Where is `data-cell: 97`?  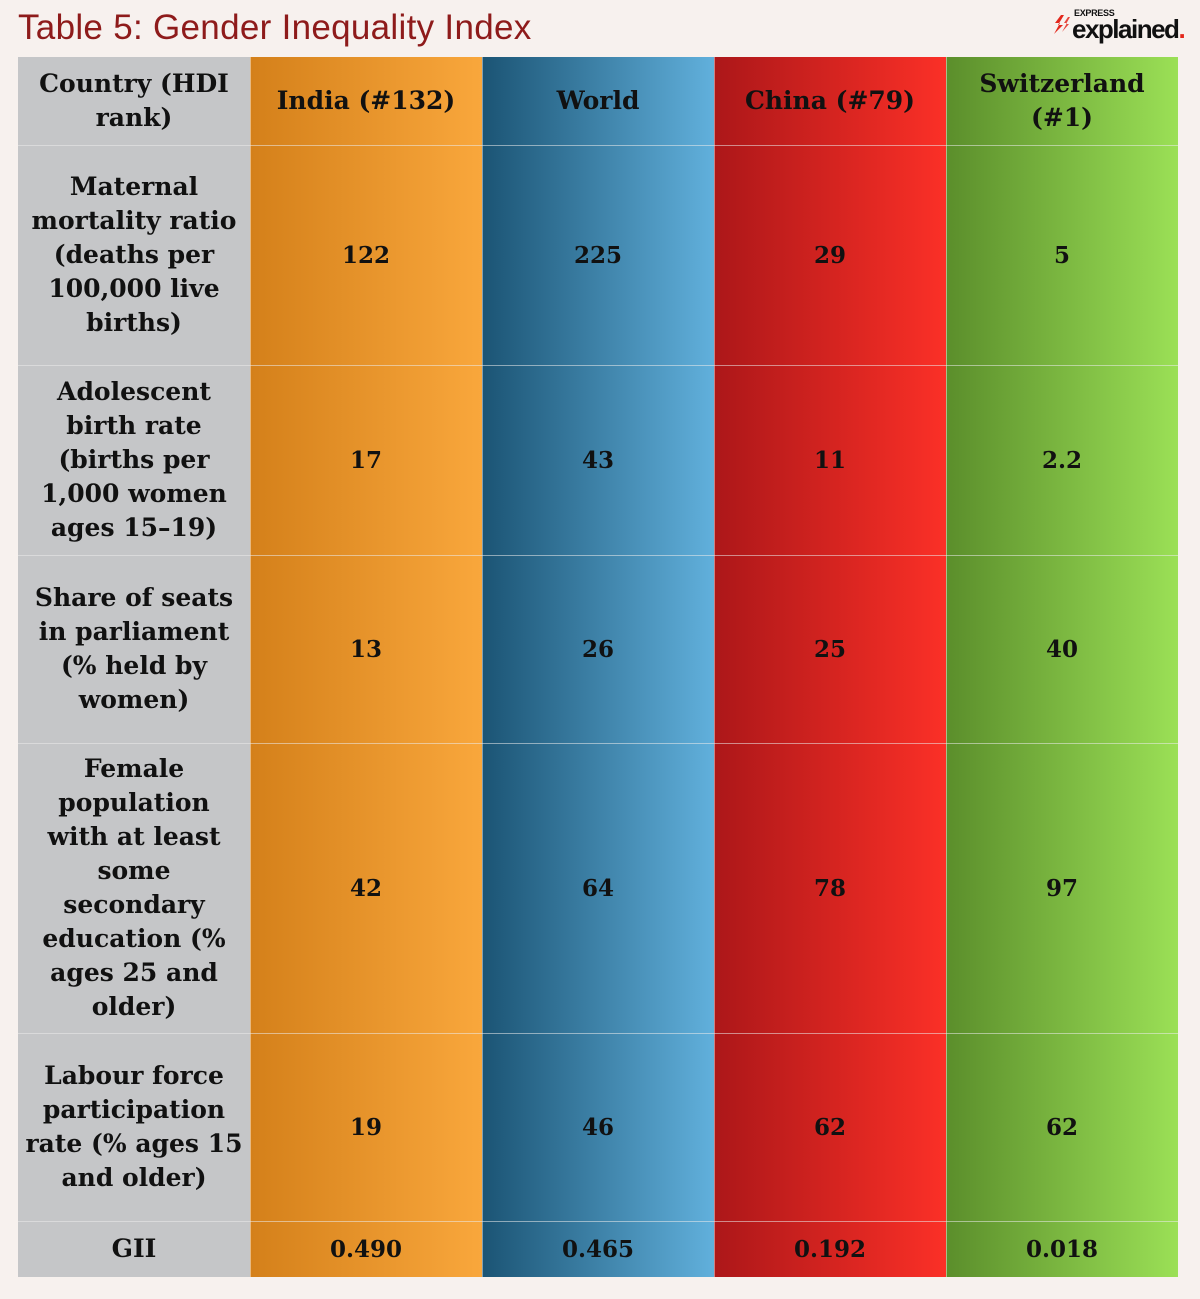 data-cell: 97 is located at coordinates (1062, 888).